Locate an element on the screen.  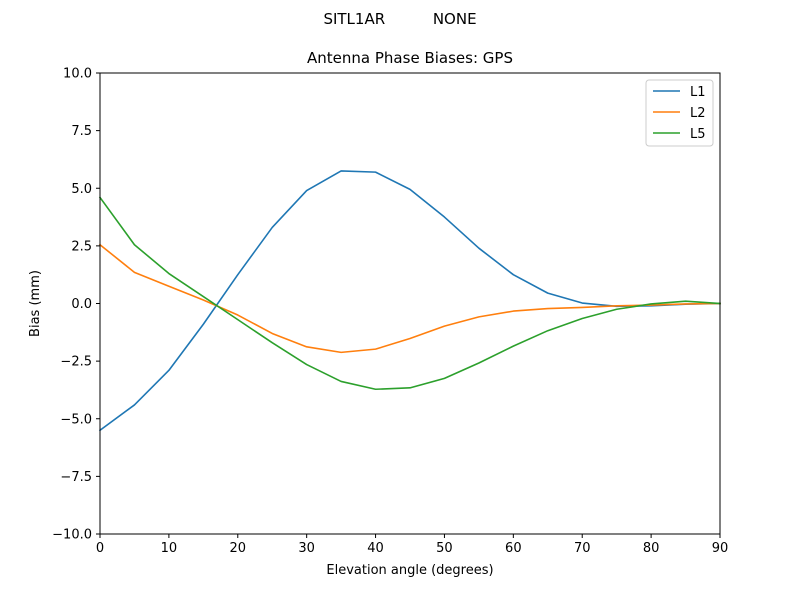
figure-suptitle: SITL1AR NONE is located at coordinates (400, 19).